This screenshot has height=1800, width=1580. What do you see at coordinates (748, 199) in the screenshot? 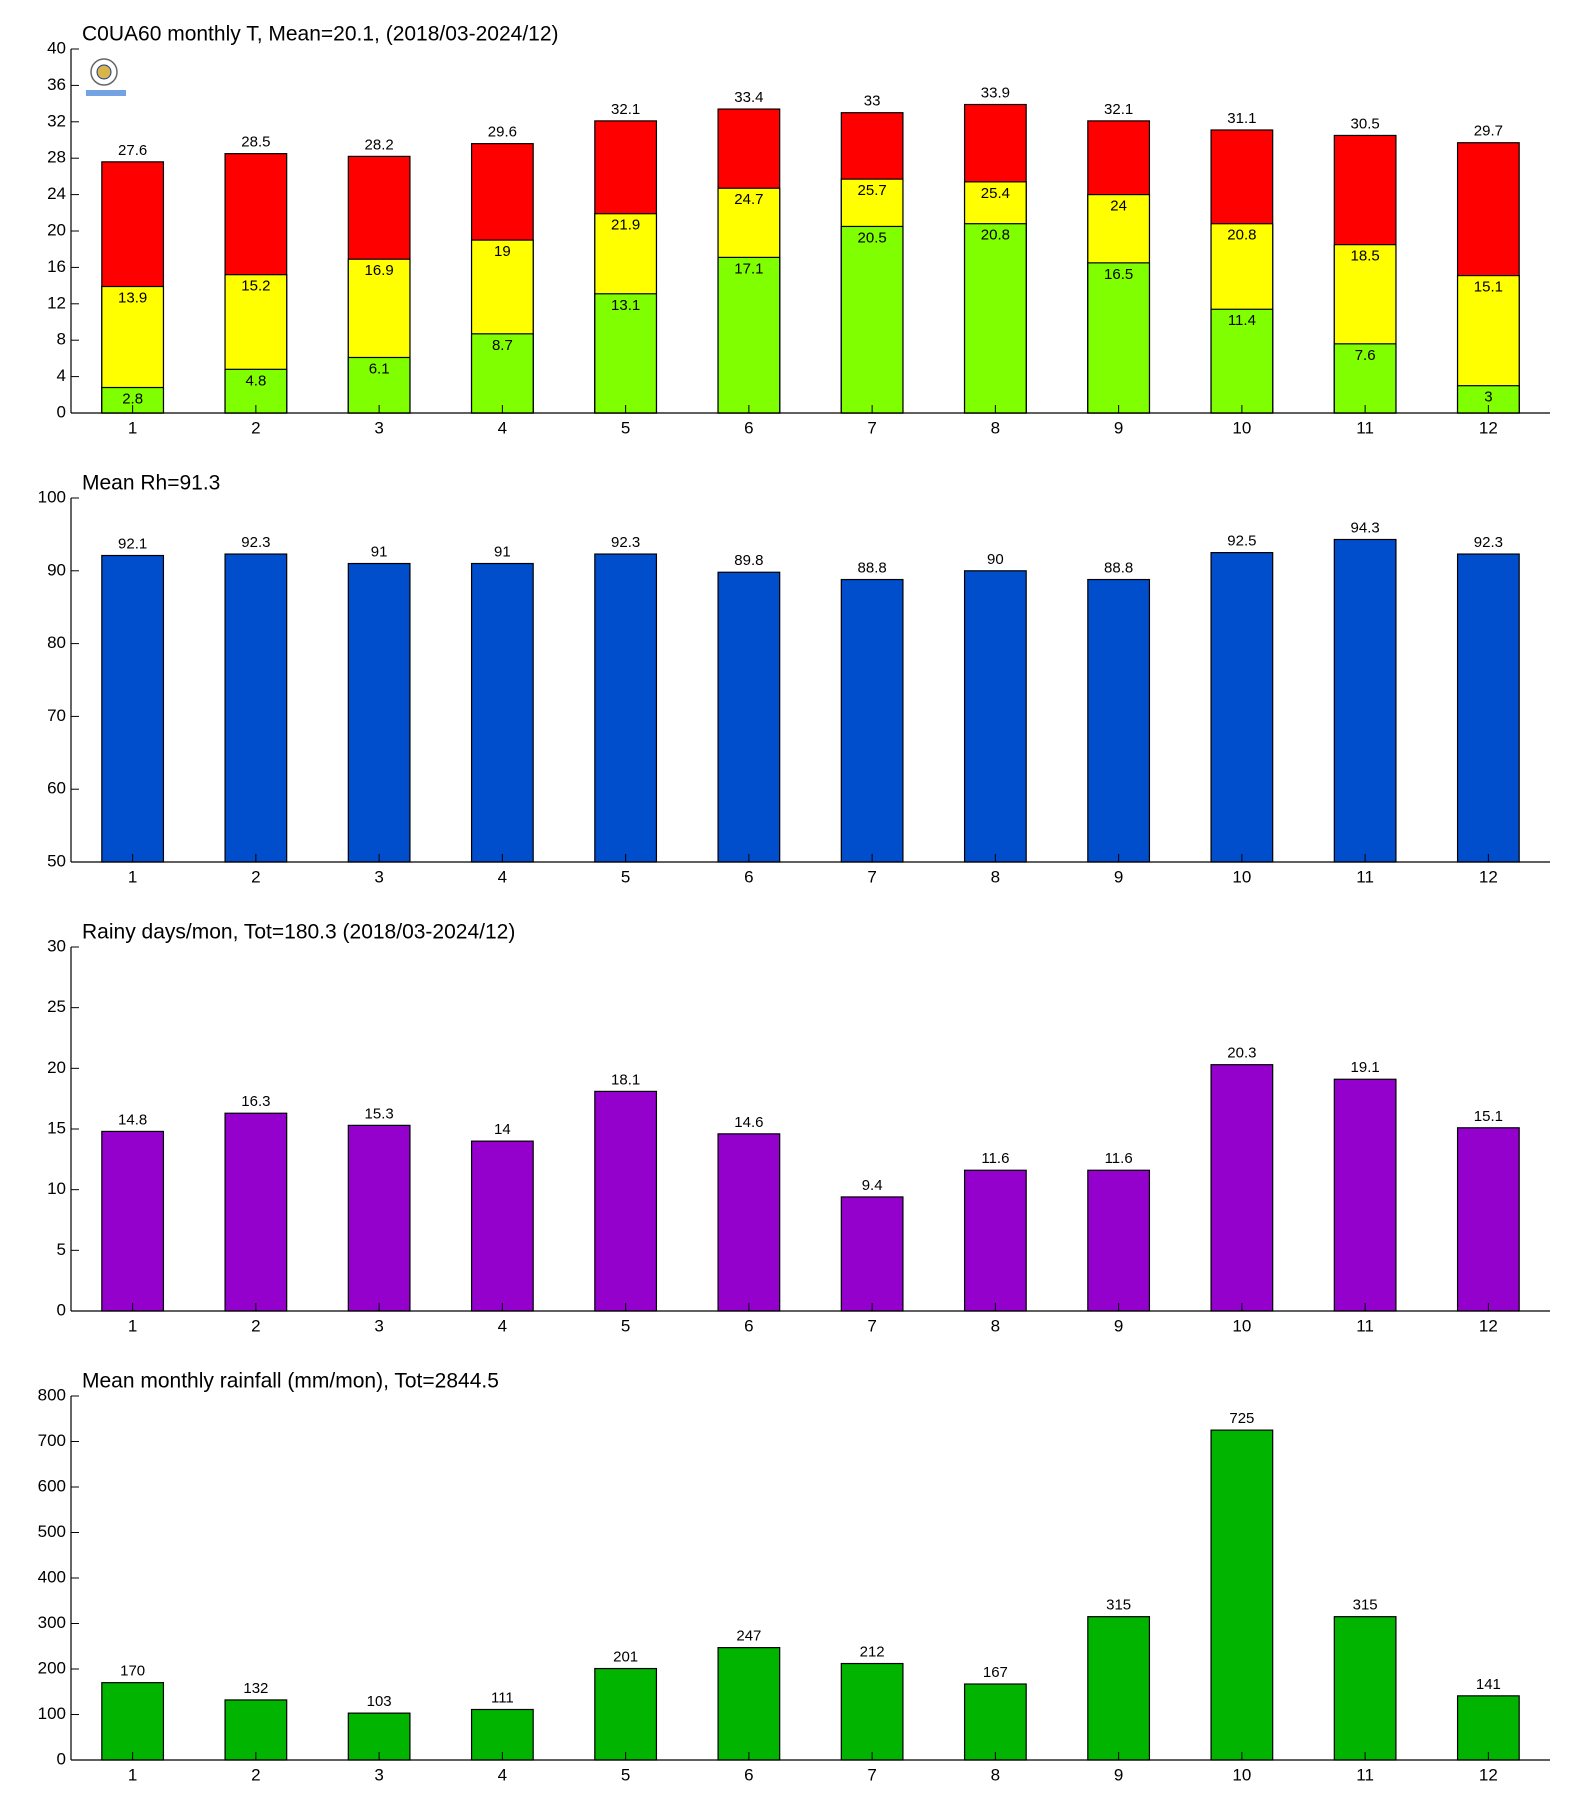
I see `value-label: 24.7` at bounding box center [748, 199].